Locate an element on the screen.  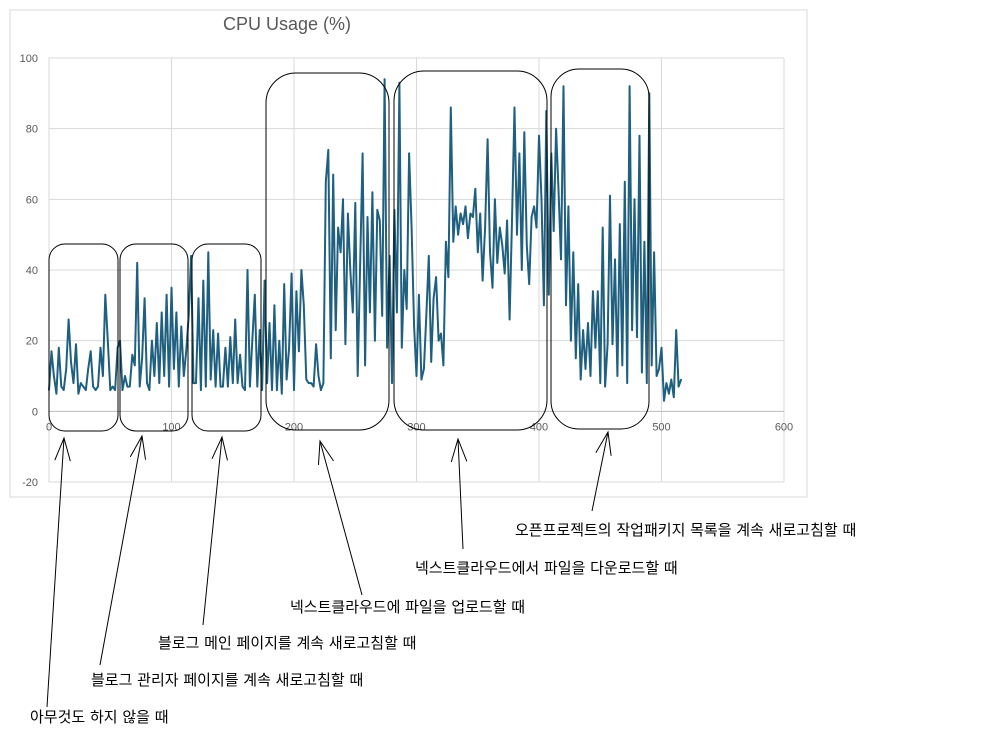
x-tick-label: 200 is located at coordinates (294, 427).